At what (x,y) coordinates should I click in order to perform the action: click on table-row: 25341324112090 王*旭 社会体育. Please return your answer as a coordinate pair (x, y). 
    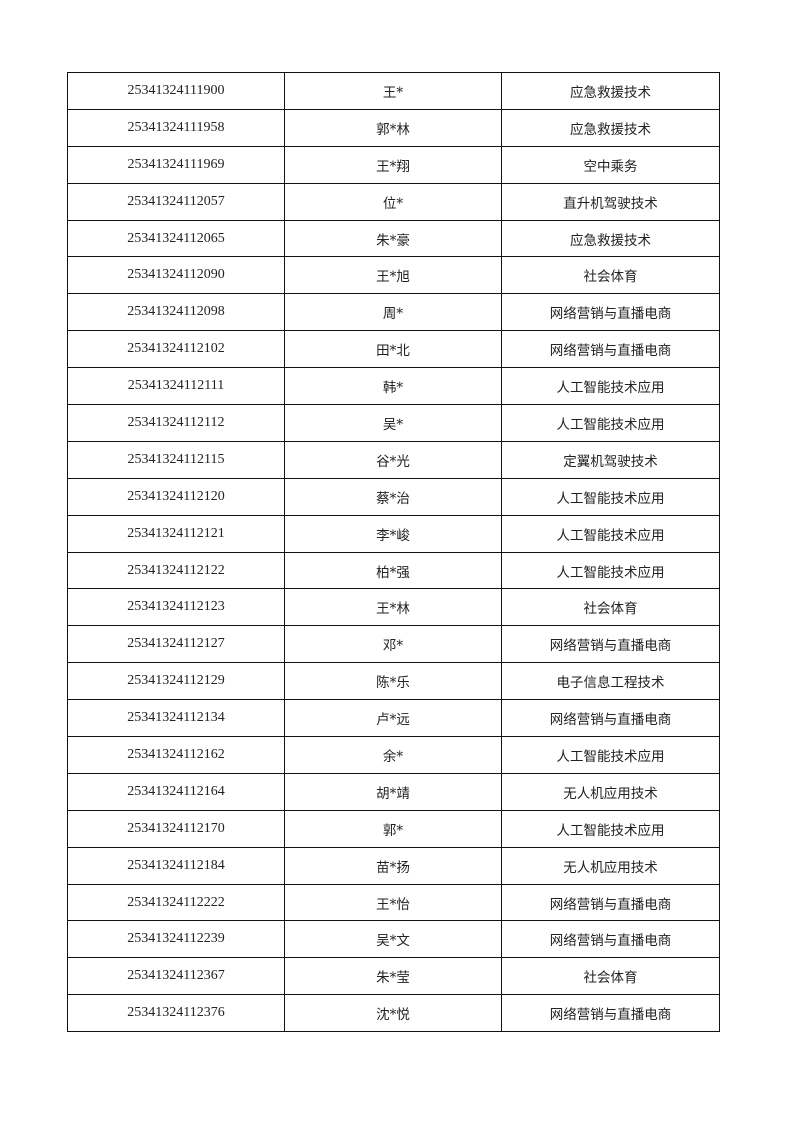
    Looking at the image, I should click on (393, 275).